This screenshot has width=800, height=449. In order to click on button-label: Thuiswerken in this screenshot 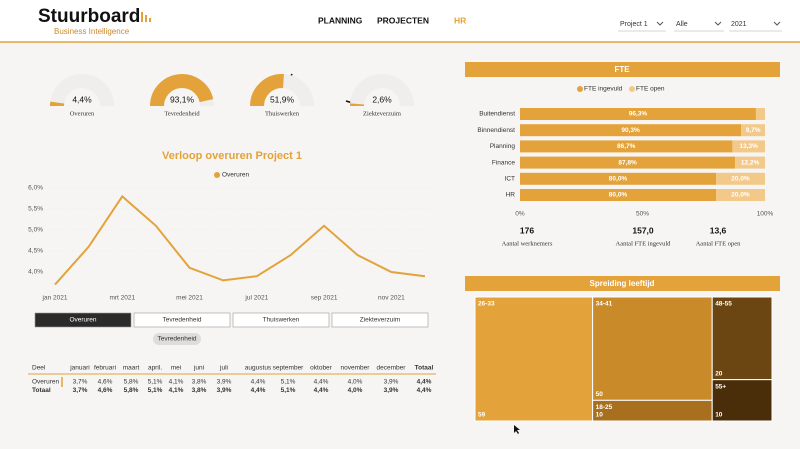, I will do `click(281, 320)`.